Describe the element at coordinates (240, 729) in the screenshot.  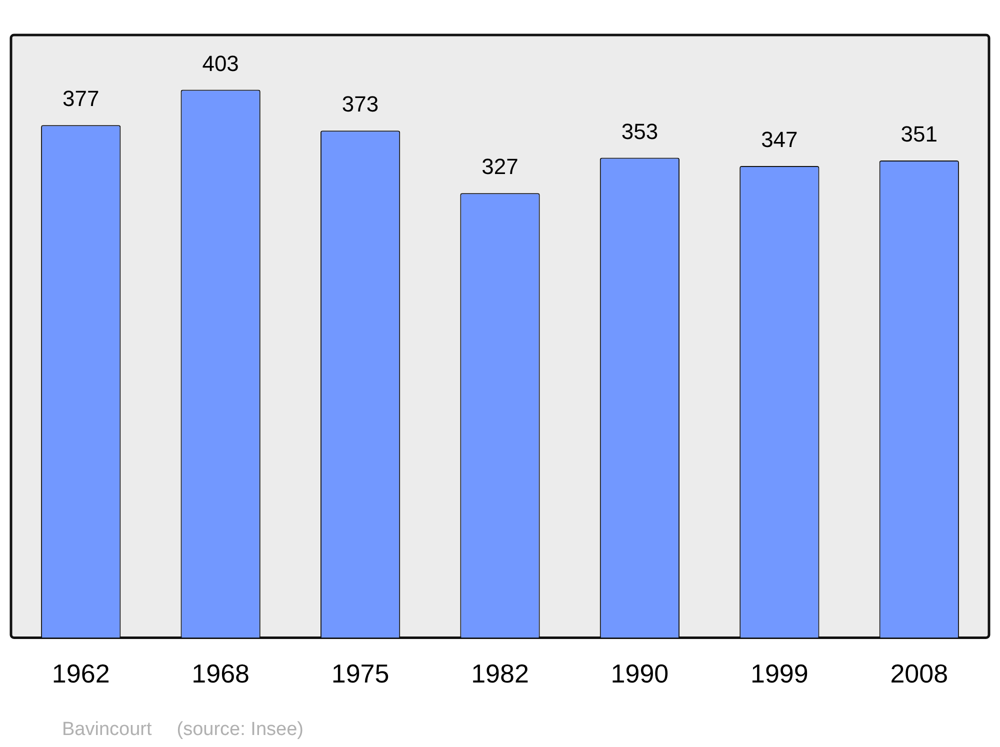
I see `text: (source: Insee)` at that location.